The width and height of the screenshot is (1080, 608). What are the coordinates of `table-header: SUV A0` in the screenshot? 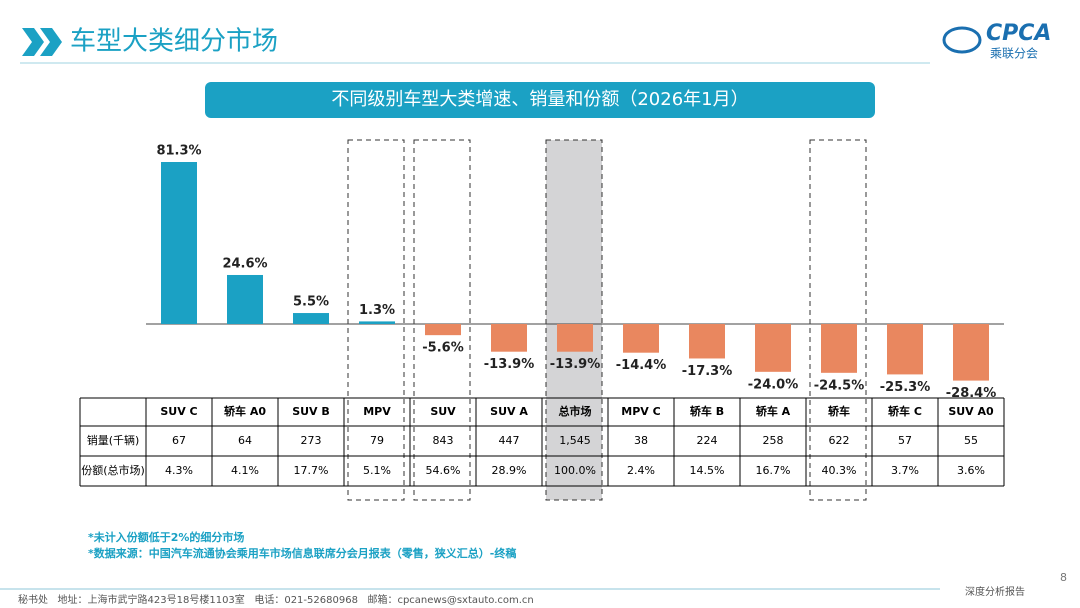 It's located at (971, 411).